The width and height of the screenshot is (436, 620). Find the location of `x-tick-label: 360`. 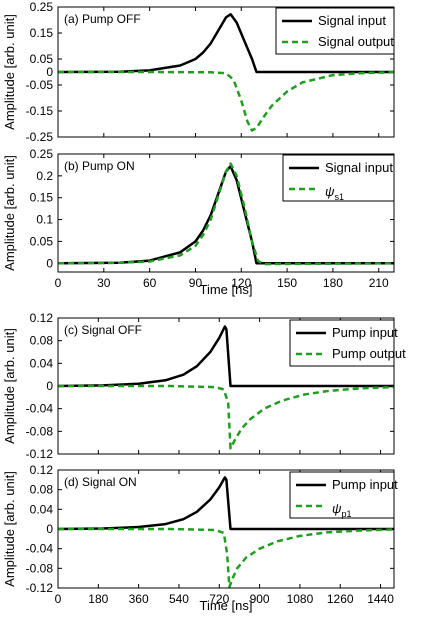

x-tick-label: 360 is located at coordinates (139, 599).